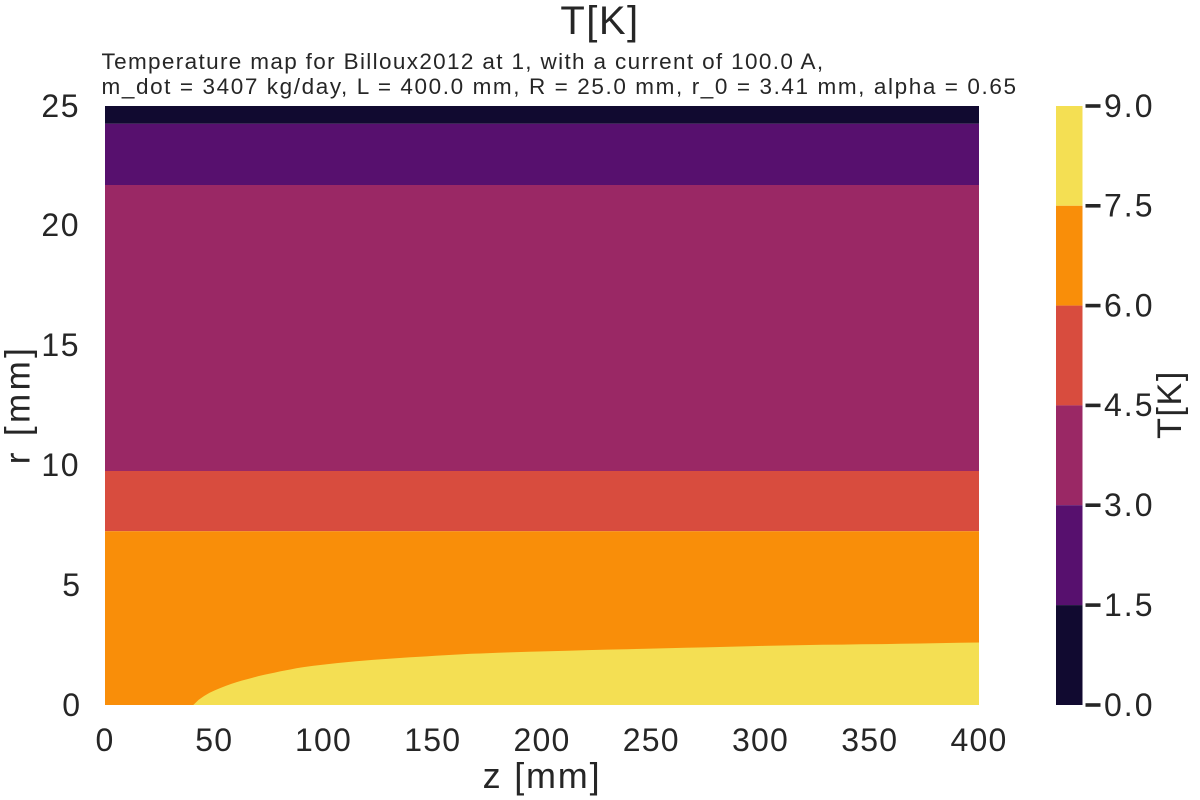 The image size is (1200, 800). Describe the element at coordinates (19, 405) in the screenshot. I see `svg-text: r [mm]` at that location.